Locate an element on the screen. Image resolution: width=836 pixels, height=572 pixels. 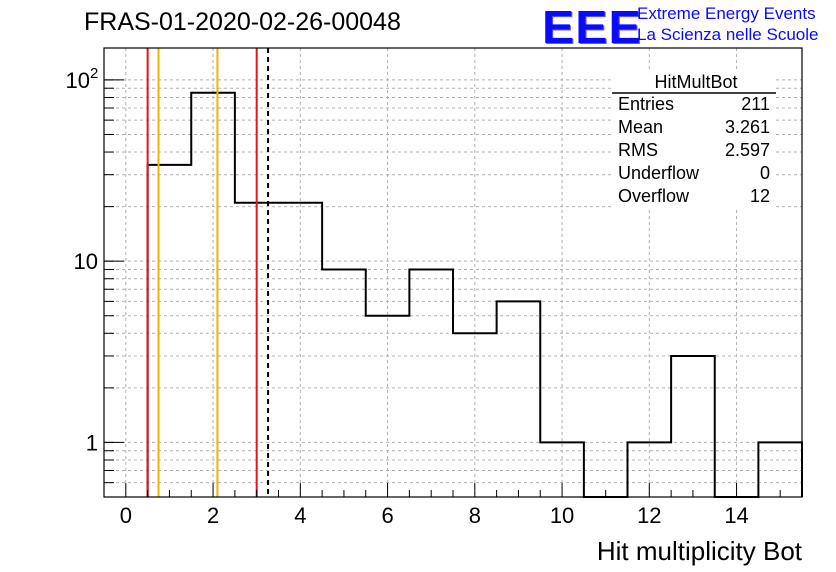
stats-name: HitMultBot is located at coordinates (695, 82).